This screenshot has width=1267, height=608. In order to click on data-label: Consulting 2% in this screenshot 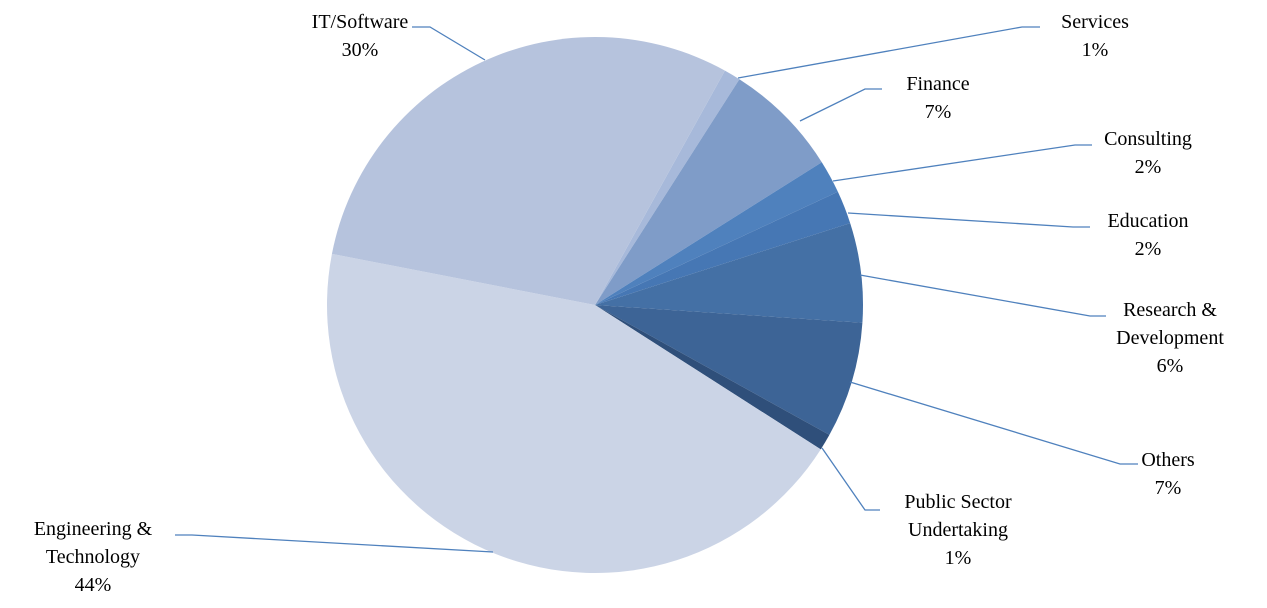, I will do `click(1148, 153)`.